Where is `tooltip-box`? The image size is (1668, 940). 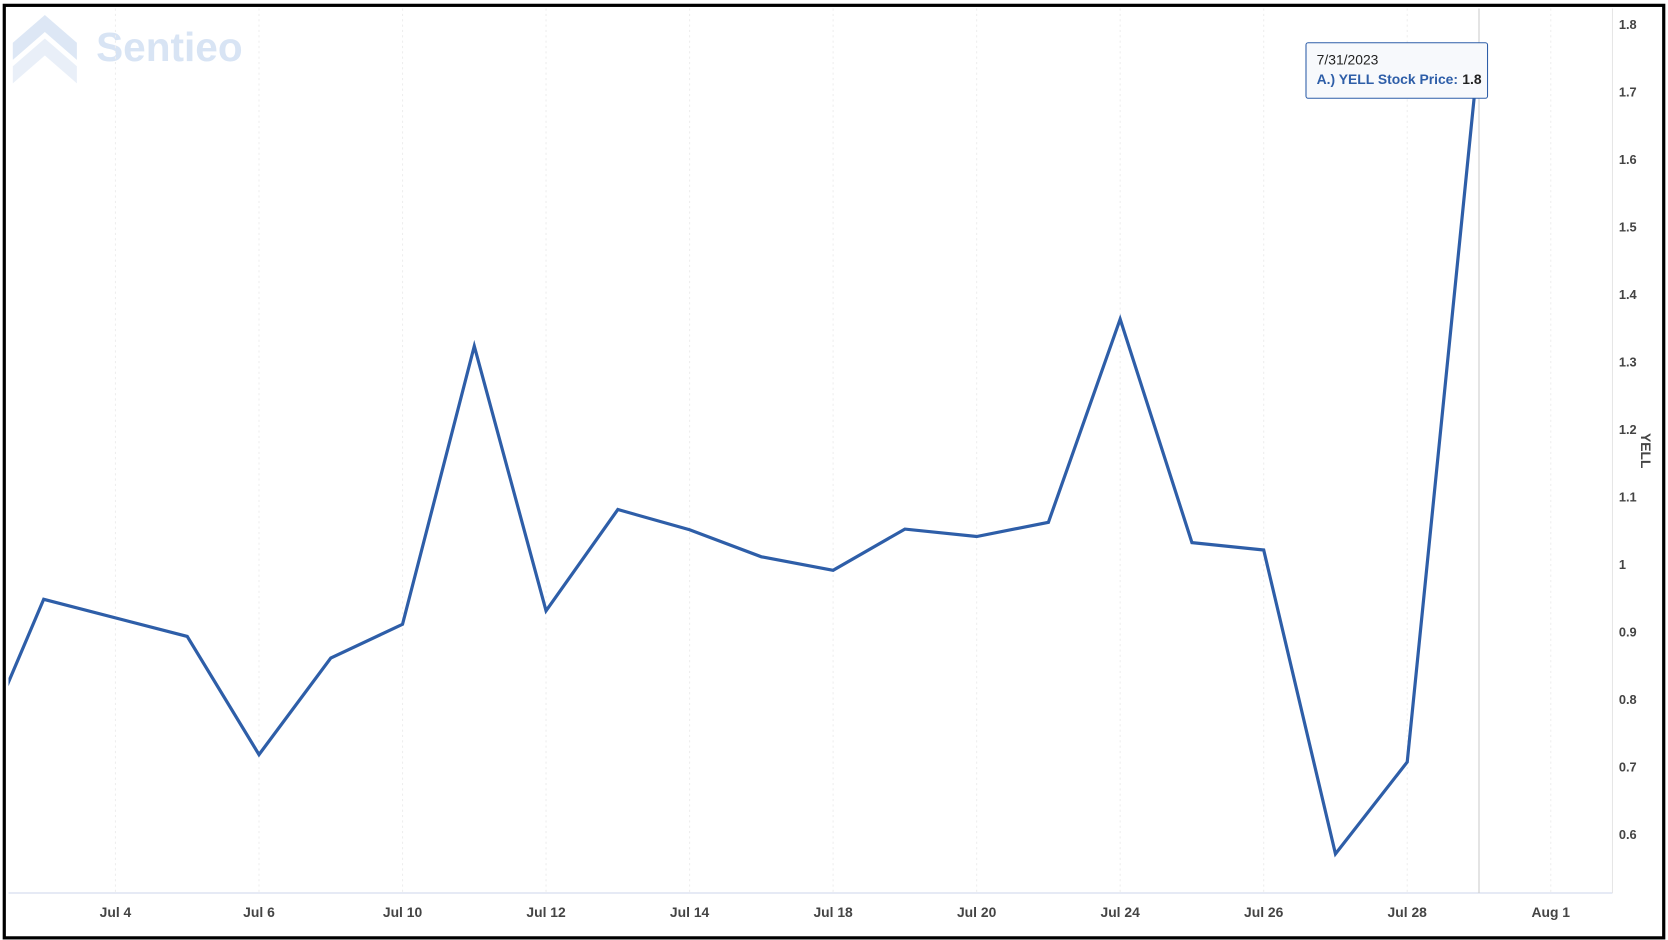
tooltip-box is located at coordinates (1397, 70).